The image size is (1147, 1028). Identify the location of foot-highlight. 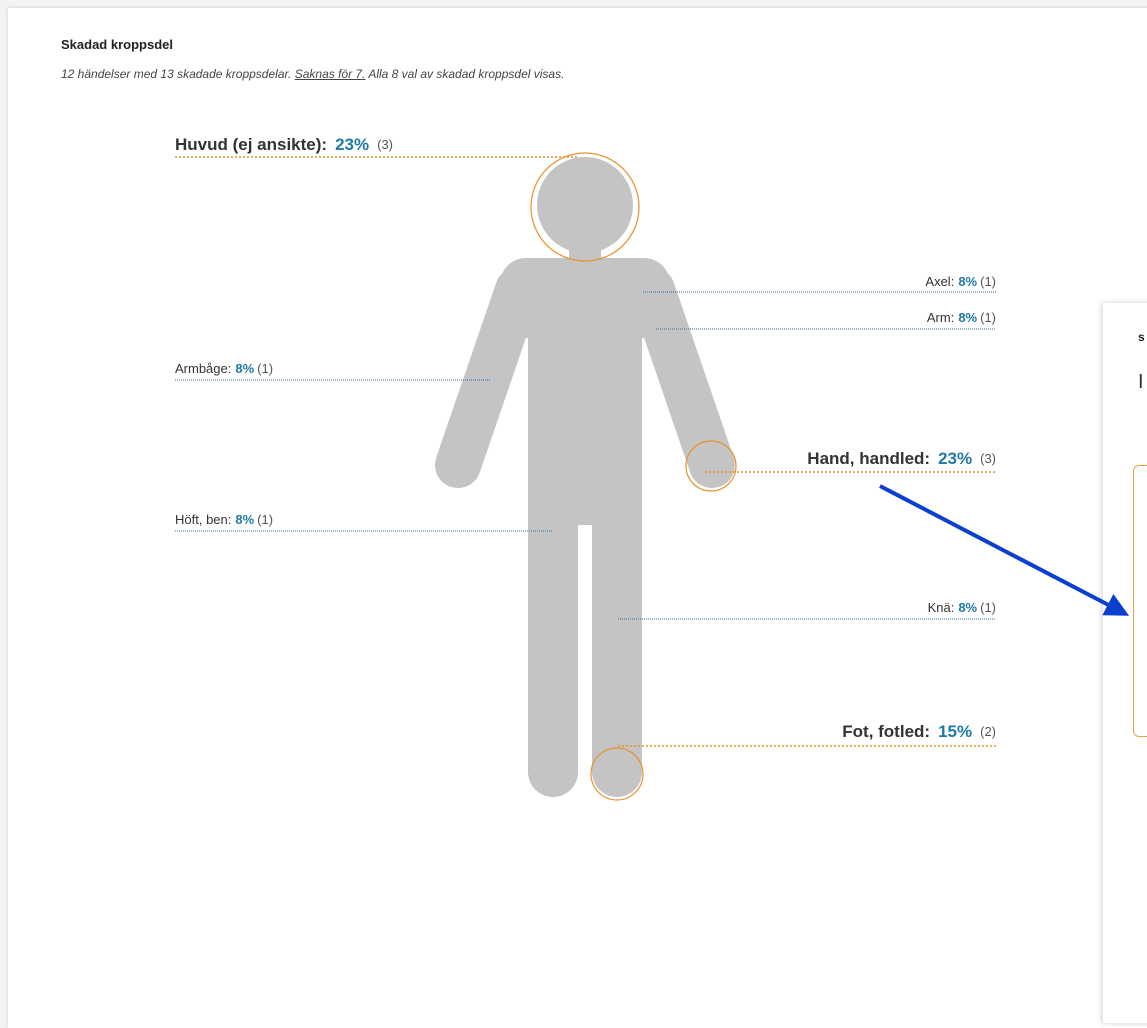
(617, 774).